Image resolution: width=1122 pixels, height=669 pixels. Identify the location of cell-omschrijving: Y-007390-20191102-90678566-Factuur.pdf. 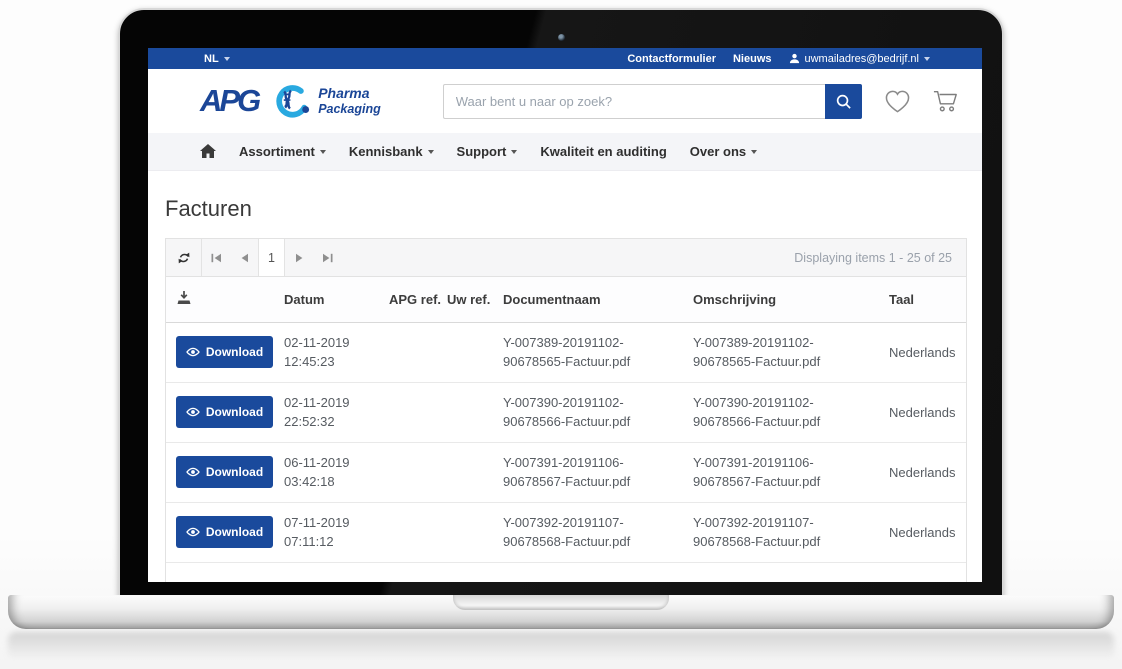
(791, 412).